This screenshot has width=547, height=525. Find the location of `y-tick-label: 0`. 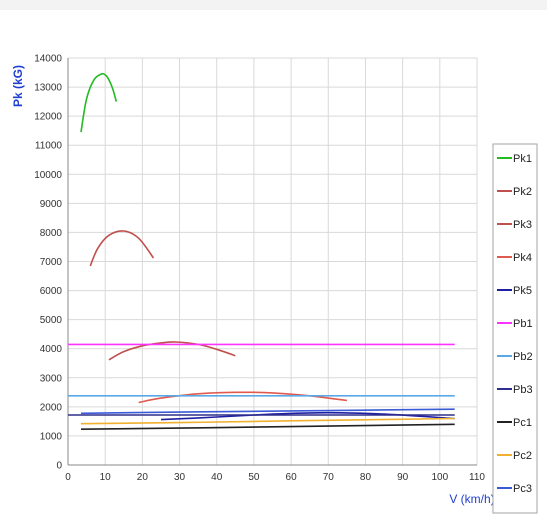

y-tick-label: 0 is located at coordinates (59, 466).